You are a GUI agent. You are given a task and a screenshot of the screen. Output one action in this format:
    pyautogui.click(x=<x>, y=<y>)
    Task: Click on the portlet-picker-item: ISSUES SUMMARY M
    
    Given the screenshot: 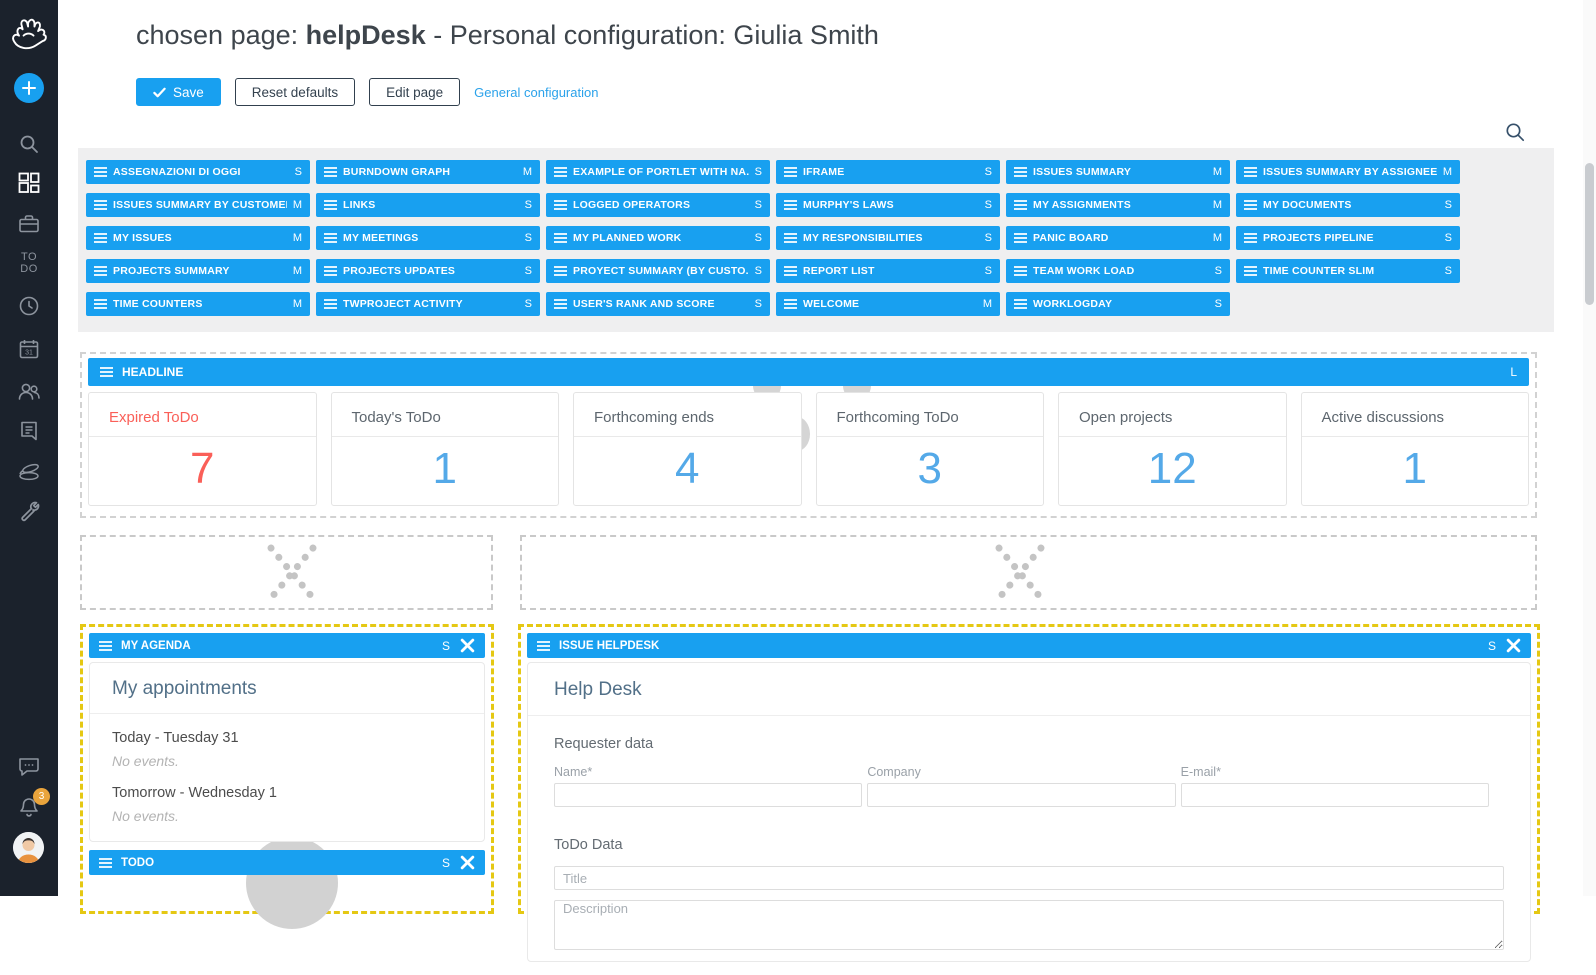 What is the action you would take?
    pyautogui.click(x=1118, y=172)
    